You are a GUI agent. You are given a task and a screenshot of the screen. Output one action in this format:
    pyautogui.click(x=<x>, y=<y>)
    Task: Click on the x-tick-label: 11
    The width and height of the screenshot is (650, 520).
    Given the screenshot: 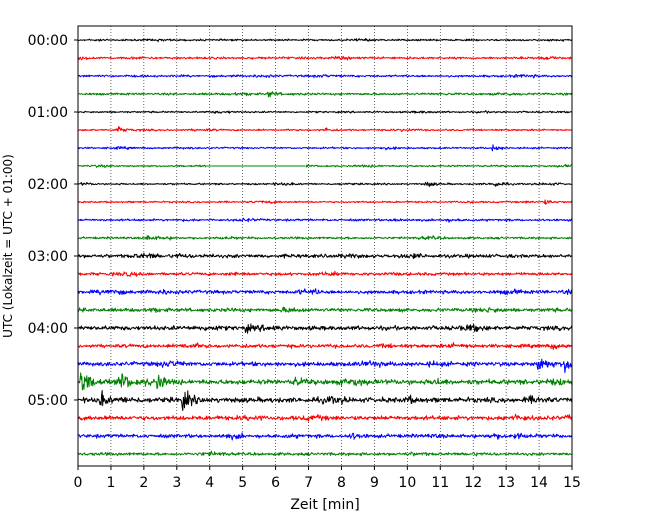 What is the action you would take?
    pyautogui.click(x=440, y=483)
    